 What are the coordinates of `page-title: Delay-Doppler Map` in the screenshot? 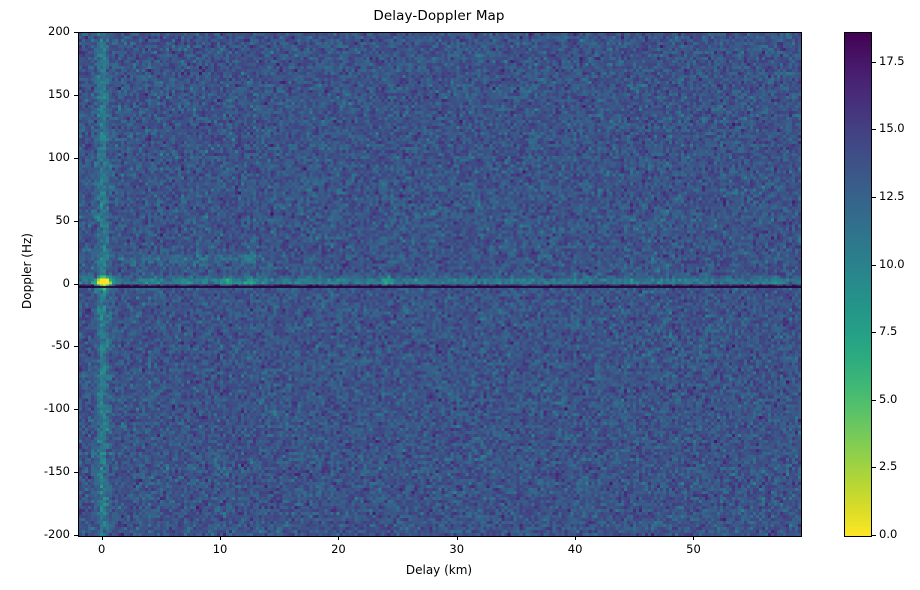 It's located at (439, 16).